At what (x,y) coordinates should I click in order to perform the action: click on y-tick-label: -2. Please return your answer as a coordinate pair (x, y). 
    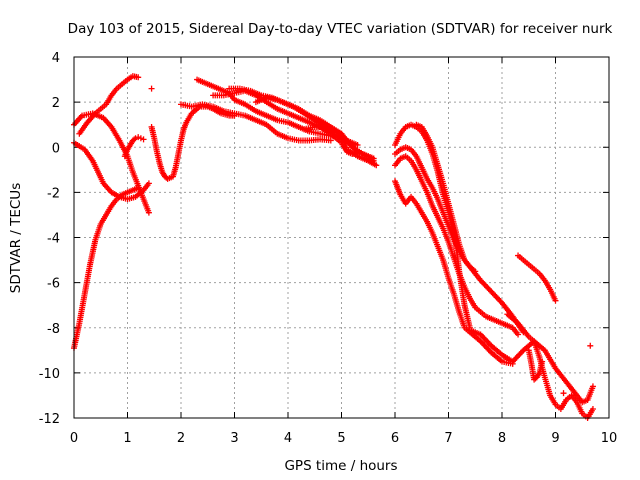
    Looking at the image, I should click on (53, 193).